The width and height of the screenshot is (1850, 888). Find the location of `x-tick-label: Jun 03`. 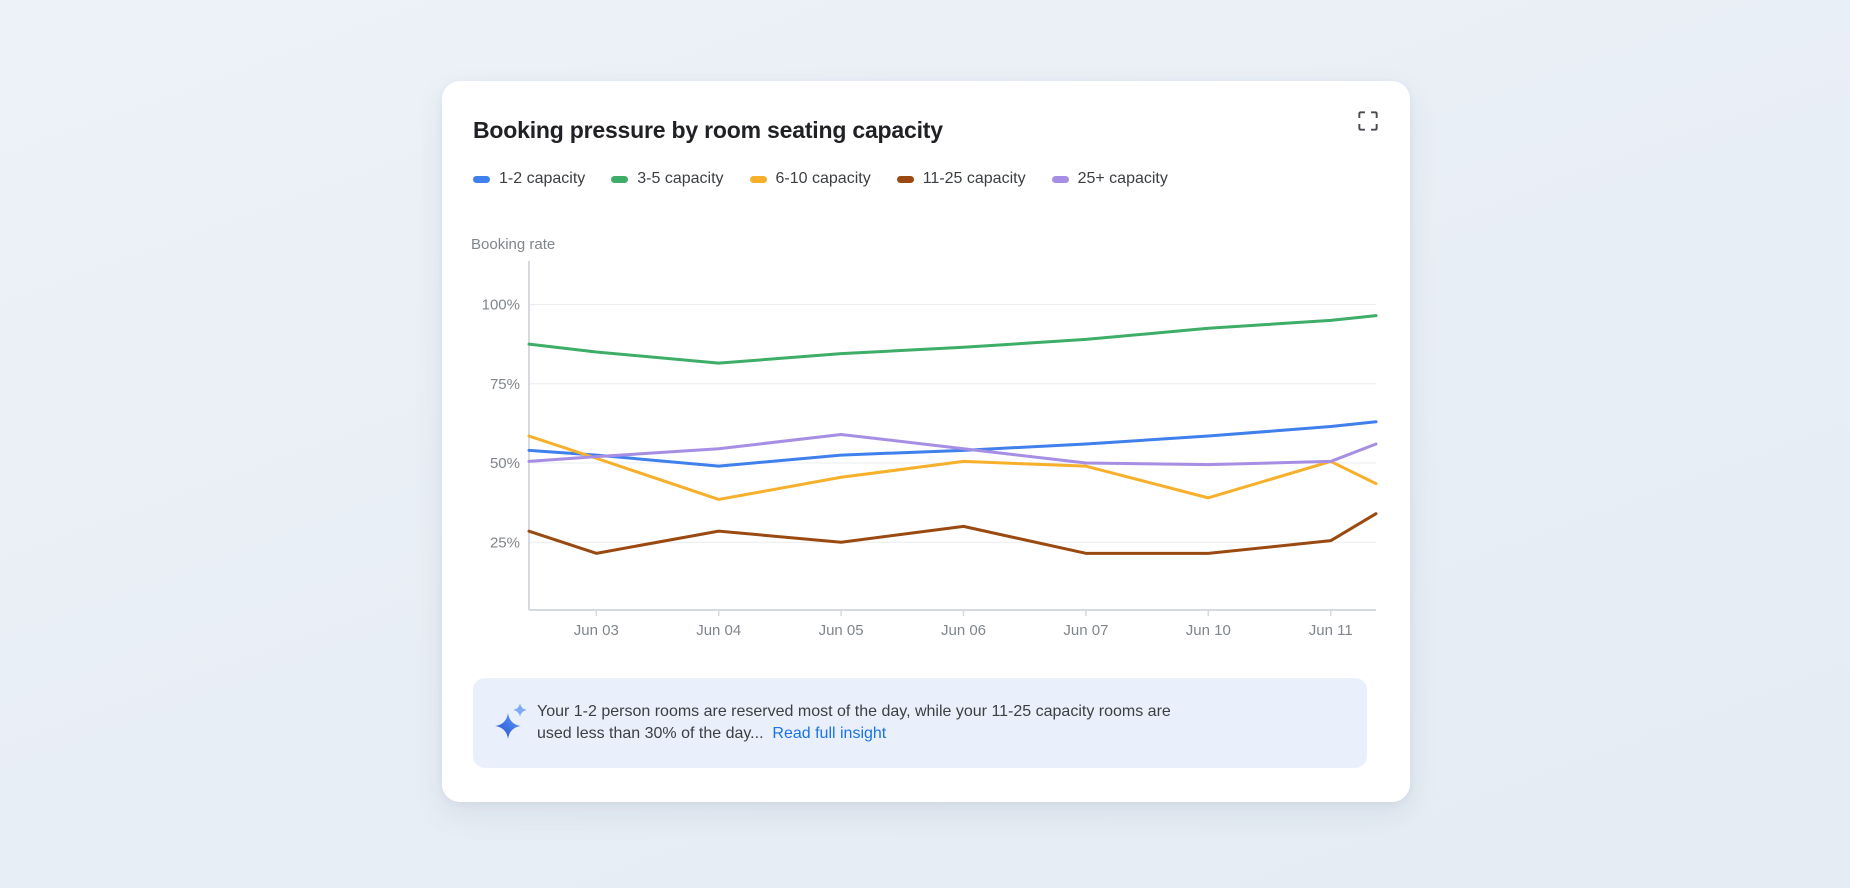

x-tick-label: Jun 03 is located at coordinates (596, 630).